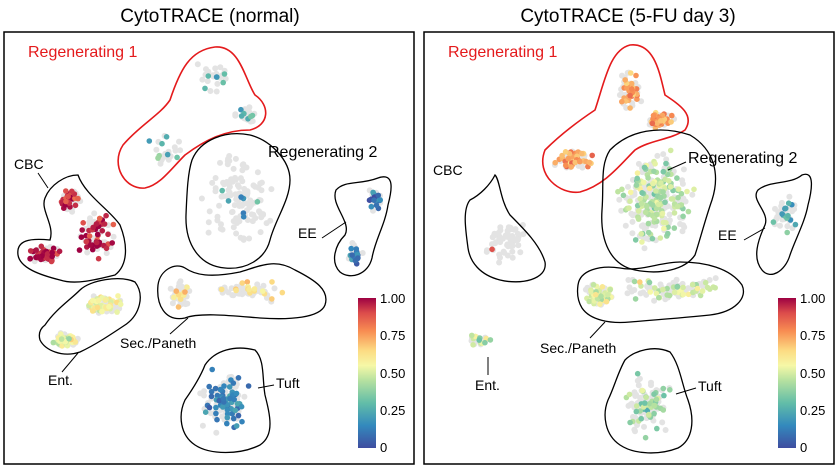 This screenshot has width=838, height=472. I want to click on colorbar-tick-label: 1.00, so click(392, 298).